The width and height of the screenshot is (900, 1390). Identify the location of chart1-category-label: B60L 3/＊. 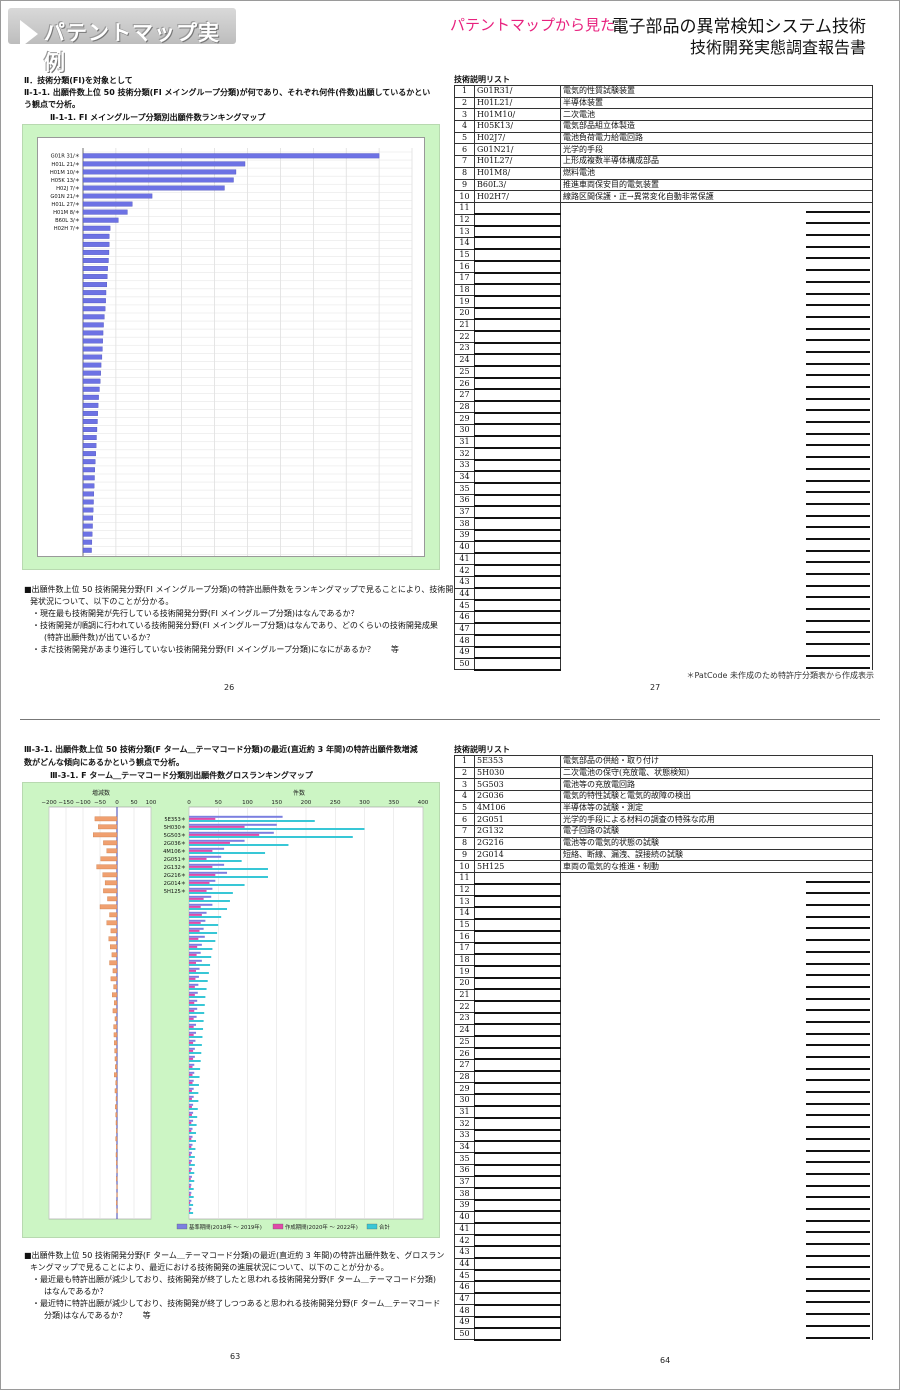
(67, 221).